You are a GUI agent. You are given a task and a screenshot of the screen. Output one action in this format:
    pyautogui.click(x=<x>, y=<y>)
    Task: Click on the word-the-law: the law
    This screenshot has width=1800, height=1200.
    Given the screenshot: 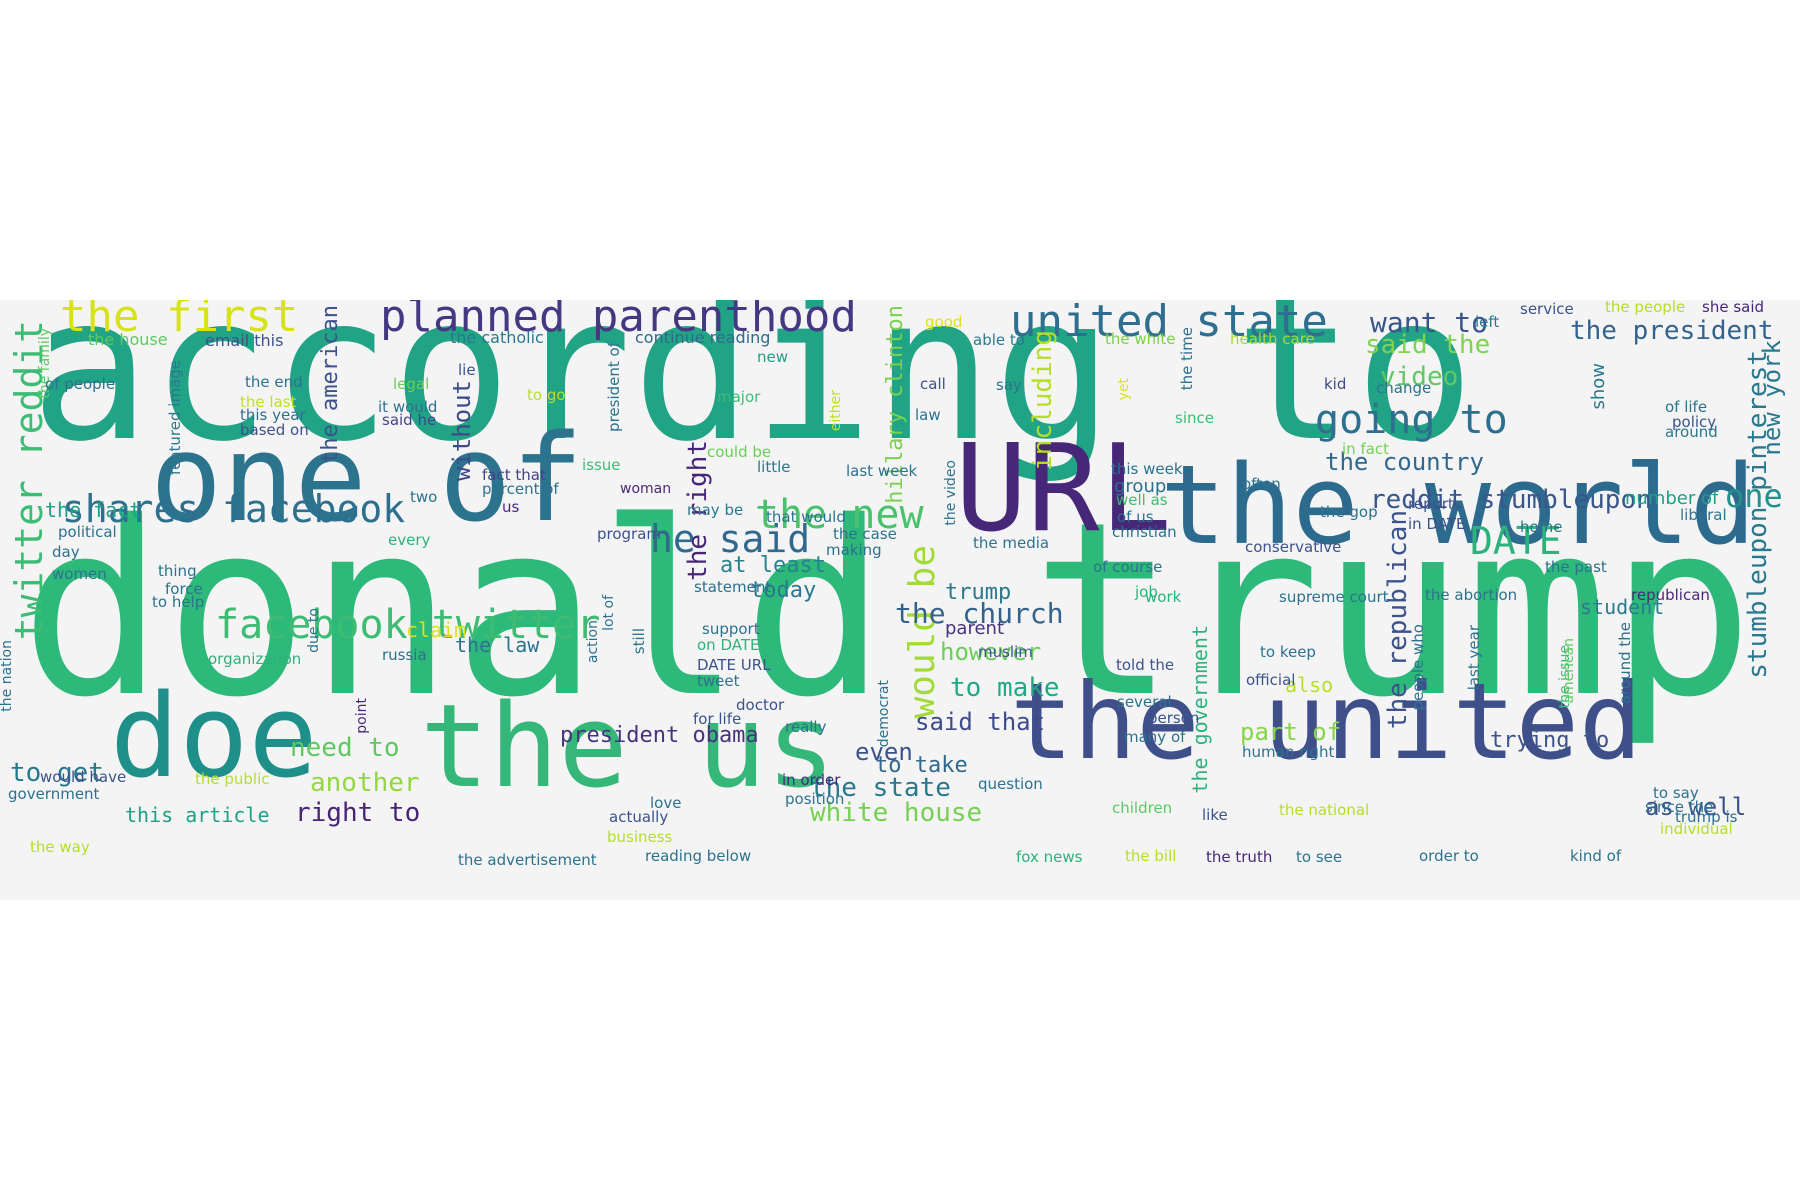 What is the action you would take?
    pyautogui.click(x=497, y=645)
    